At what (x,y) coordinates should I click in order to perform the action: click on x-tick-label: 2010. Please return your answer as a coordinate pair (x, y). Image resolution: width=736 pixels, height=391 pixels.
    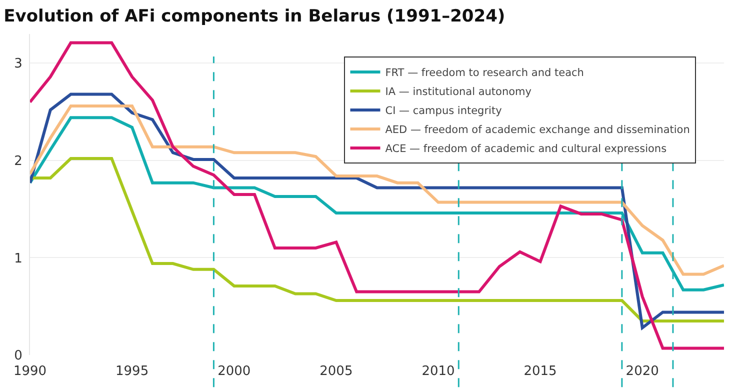
    Looking at the image, I should click on (438, 371).